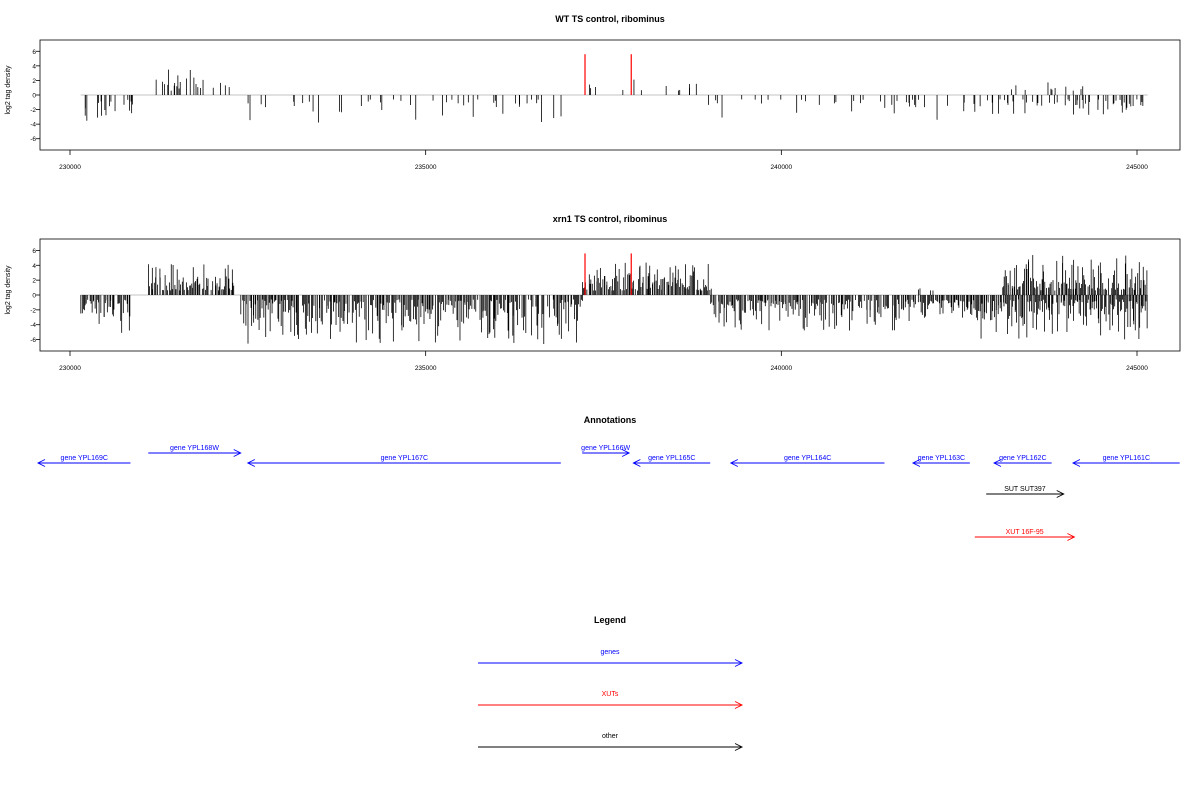  What do you see at coordinates (610, 219) in the screenshot?
I see `xrn1-panel-title: xrn1 TS control, ribominus` at bounding box center [610, 219].